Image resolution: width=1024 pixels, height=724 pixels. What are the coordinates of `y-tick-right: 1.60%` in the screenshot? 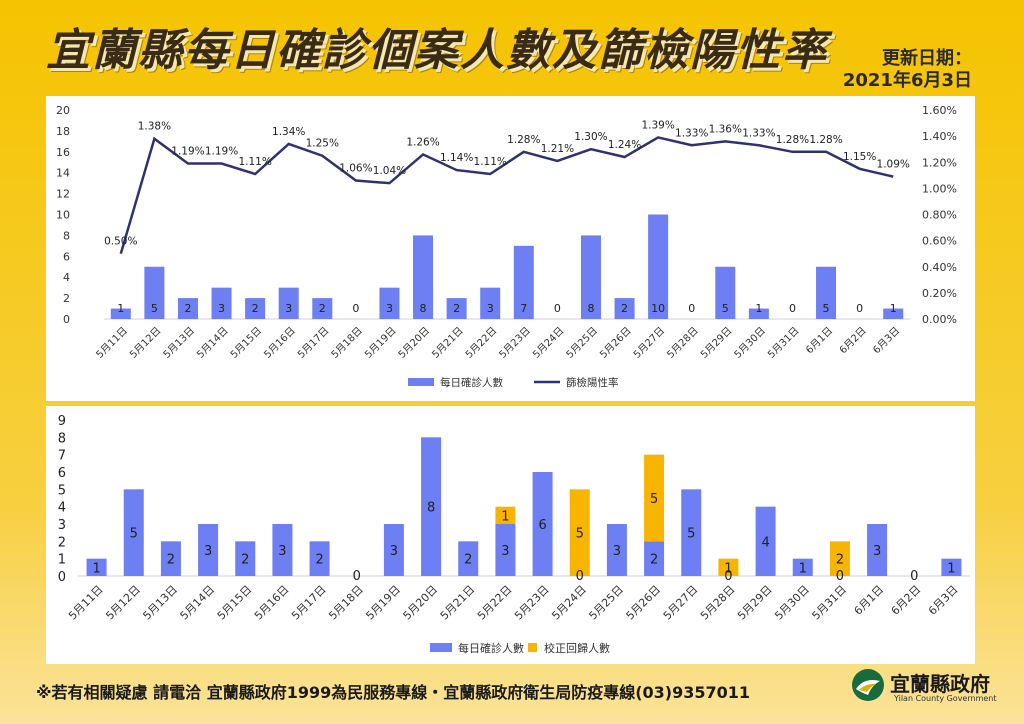 It's located at (939, 110).